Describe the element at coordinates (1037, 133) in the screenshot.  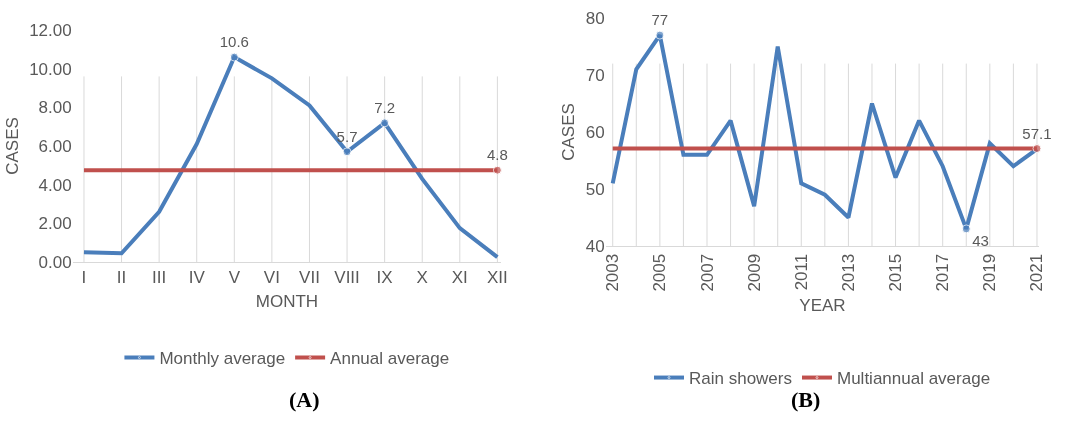
I see `data-label: 57.1` at that location.